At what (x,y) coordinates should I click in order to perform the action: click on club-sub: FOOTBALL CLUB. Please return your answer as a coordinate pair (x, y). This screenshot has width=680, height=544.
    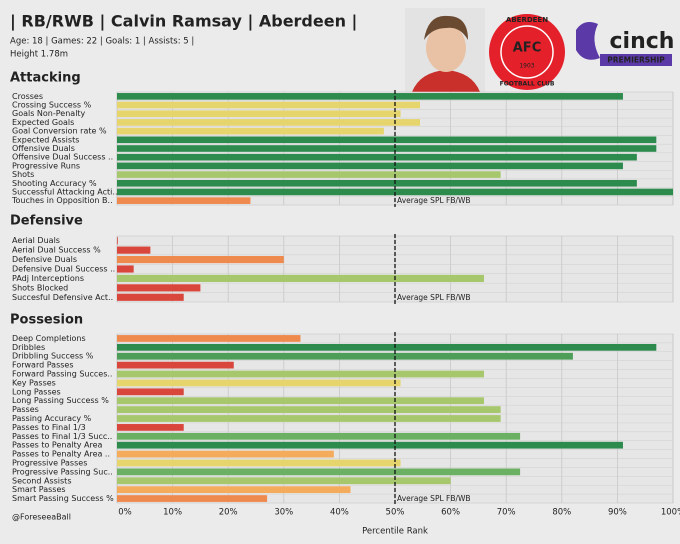
    Looking at the image, I should click on (527, 84).